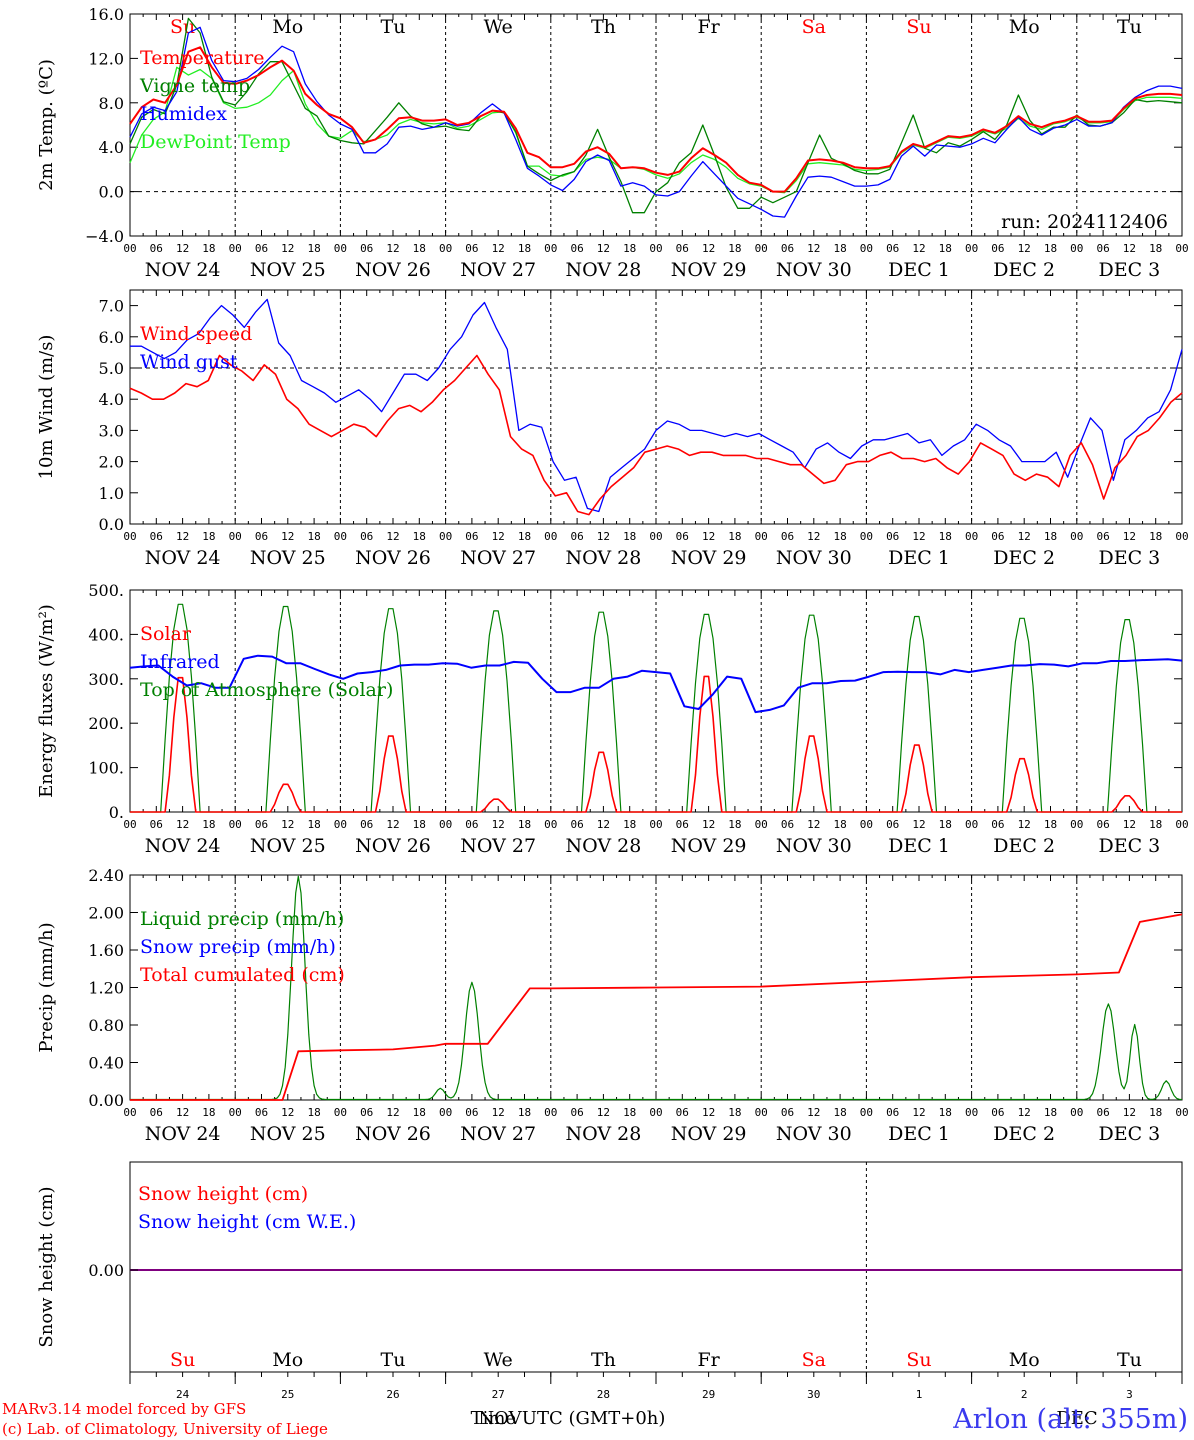 The height and width of the screenshot is (1440, 1194). I want to click on legend-entry: Humidex, so click(183, 114).